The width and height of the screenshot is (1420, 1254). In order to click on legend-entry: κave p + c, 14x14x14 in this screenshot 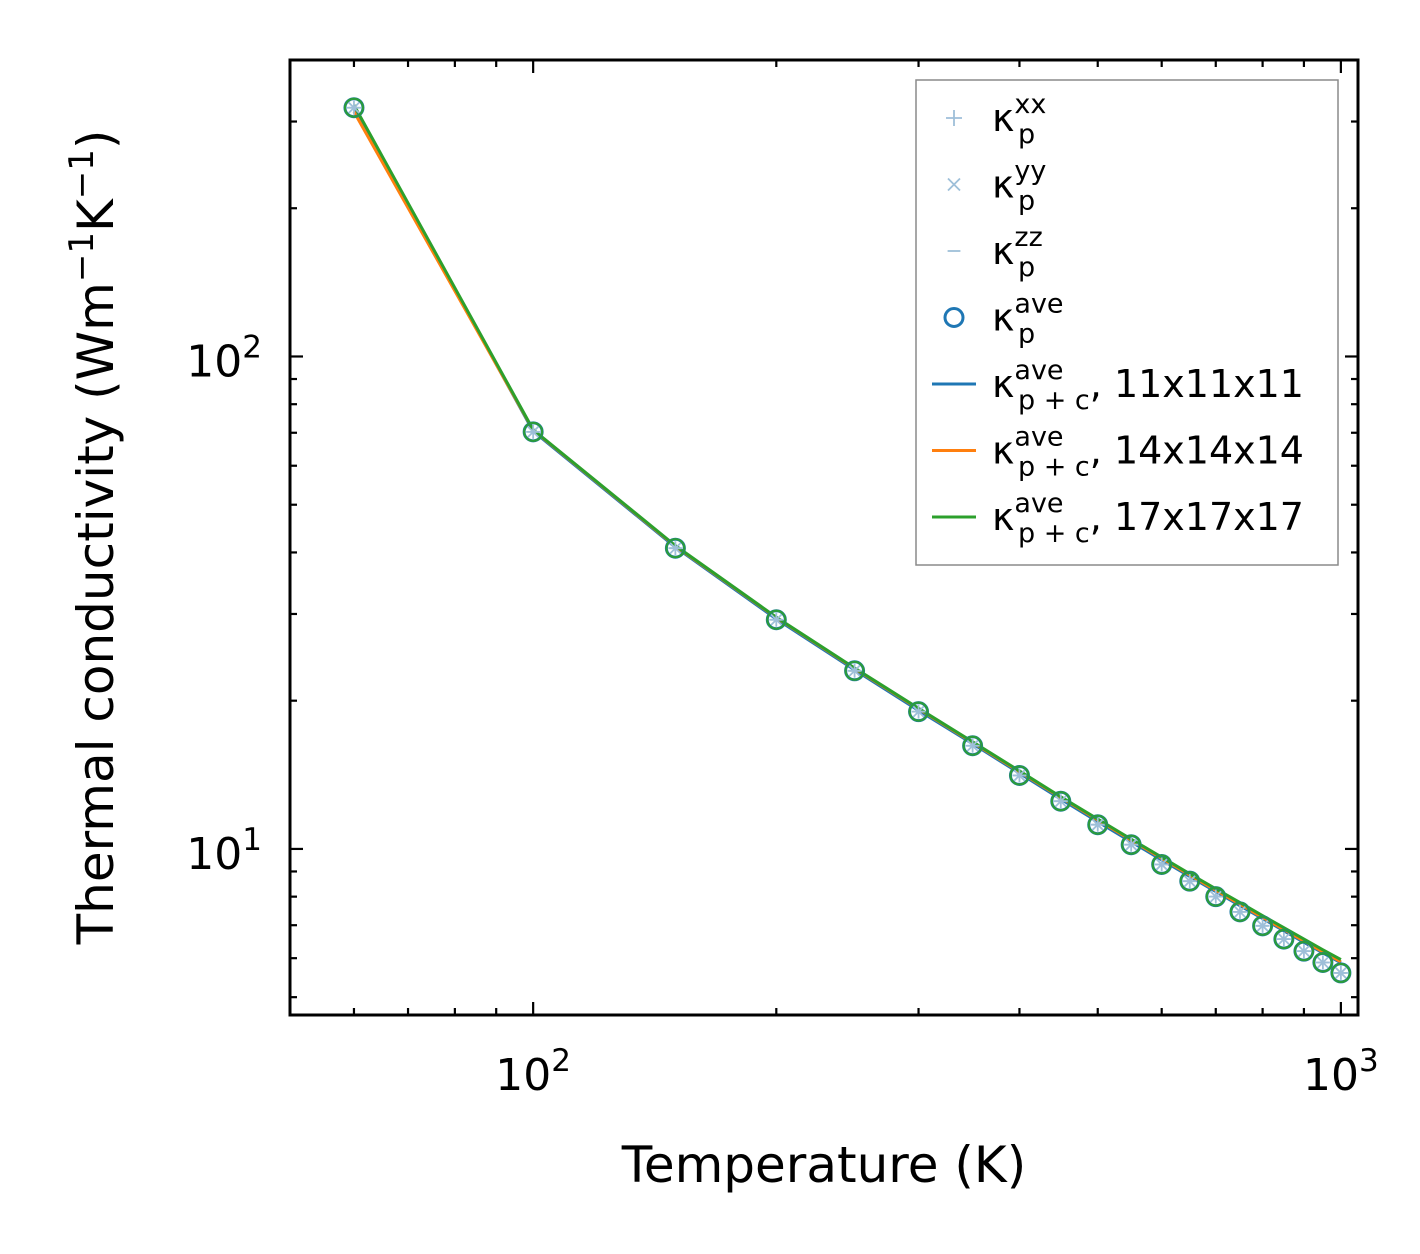, I will do `click(1118, 452)`.